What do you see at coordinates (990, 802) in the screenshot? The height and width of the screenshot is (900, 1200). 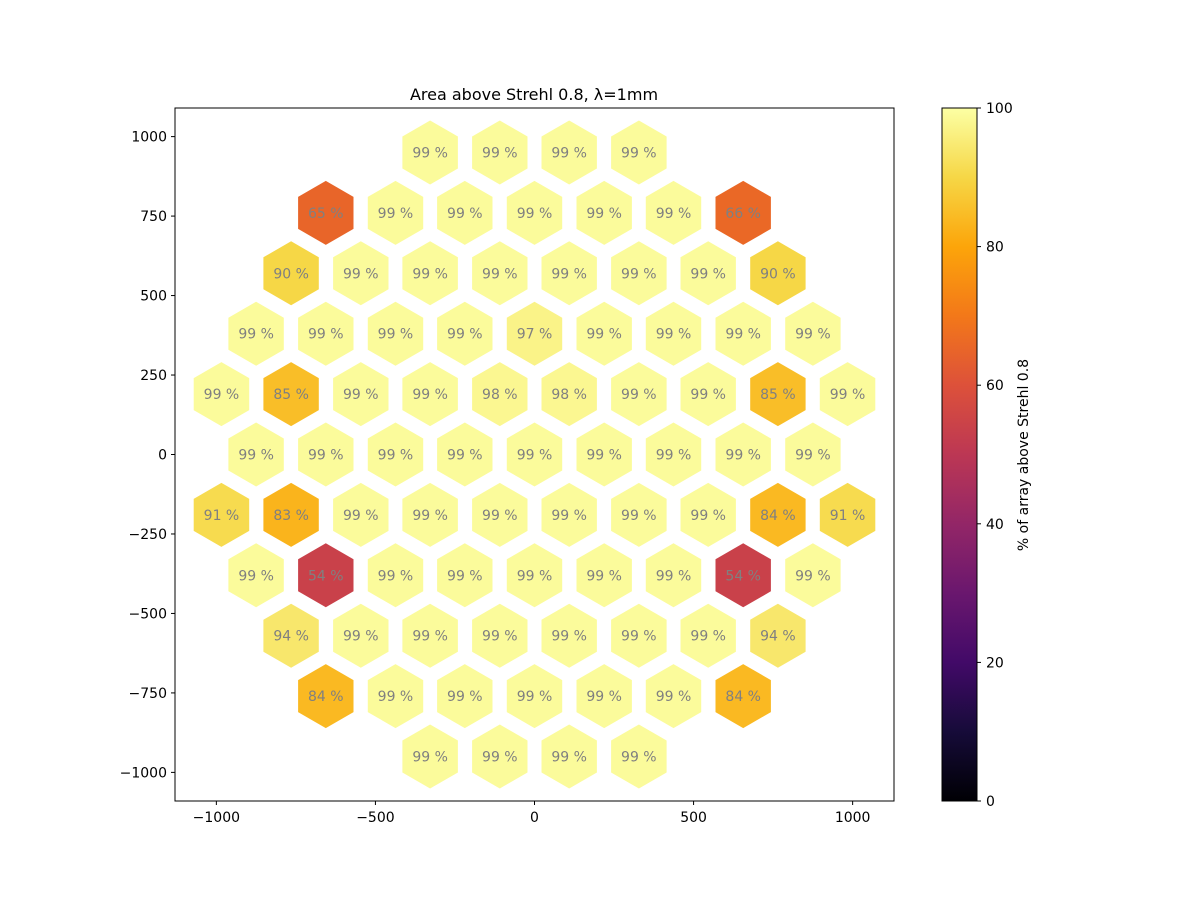 I see `colorbar-tick-label: 0` at bounding box center [990, 802].